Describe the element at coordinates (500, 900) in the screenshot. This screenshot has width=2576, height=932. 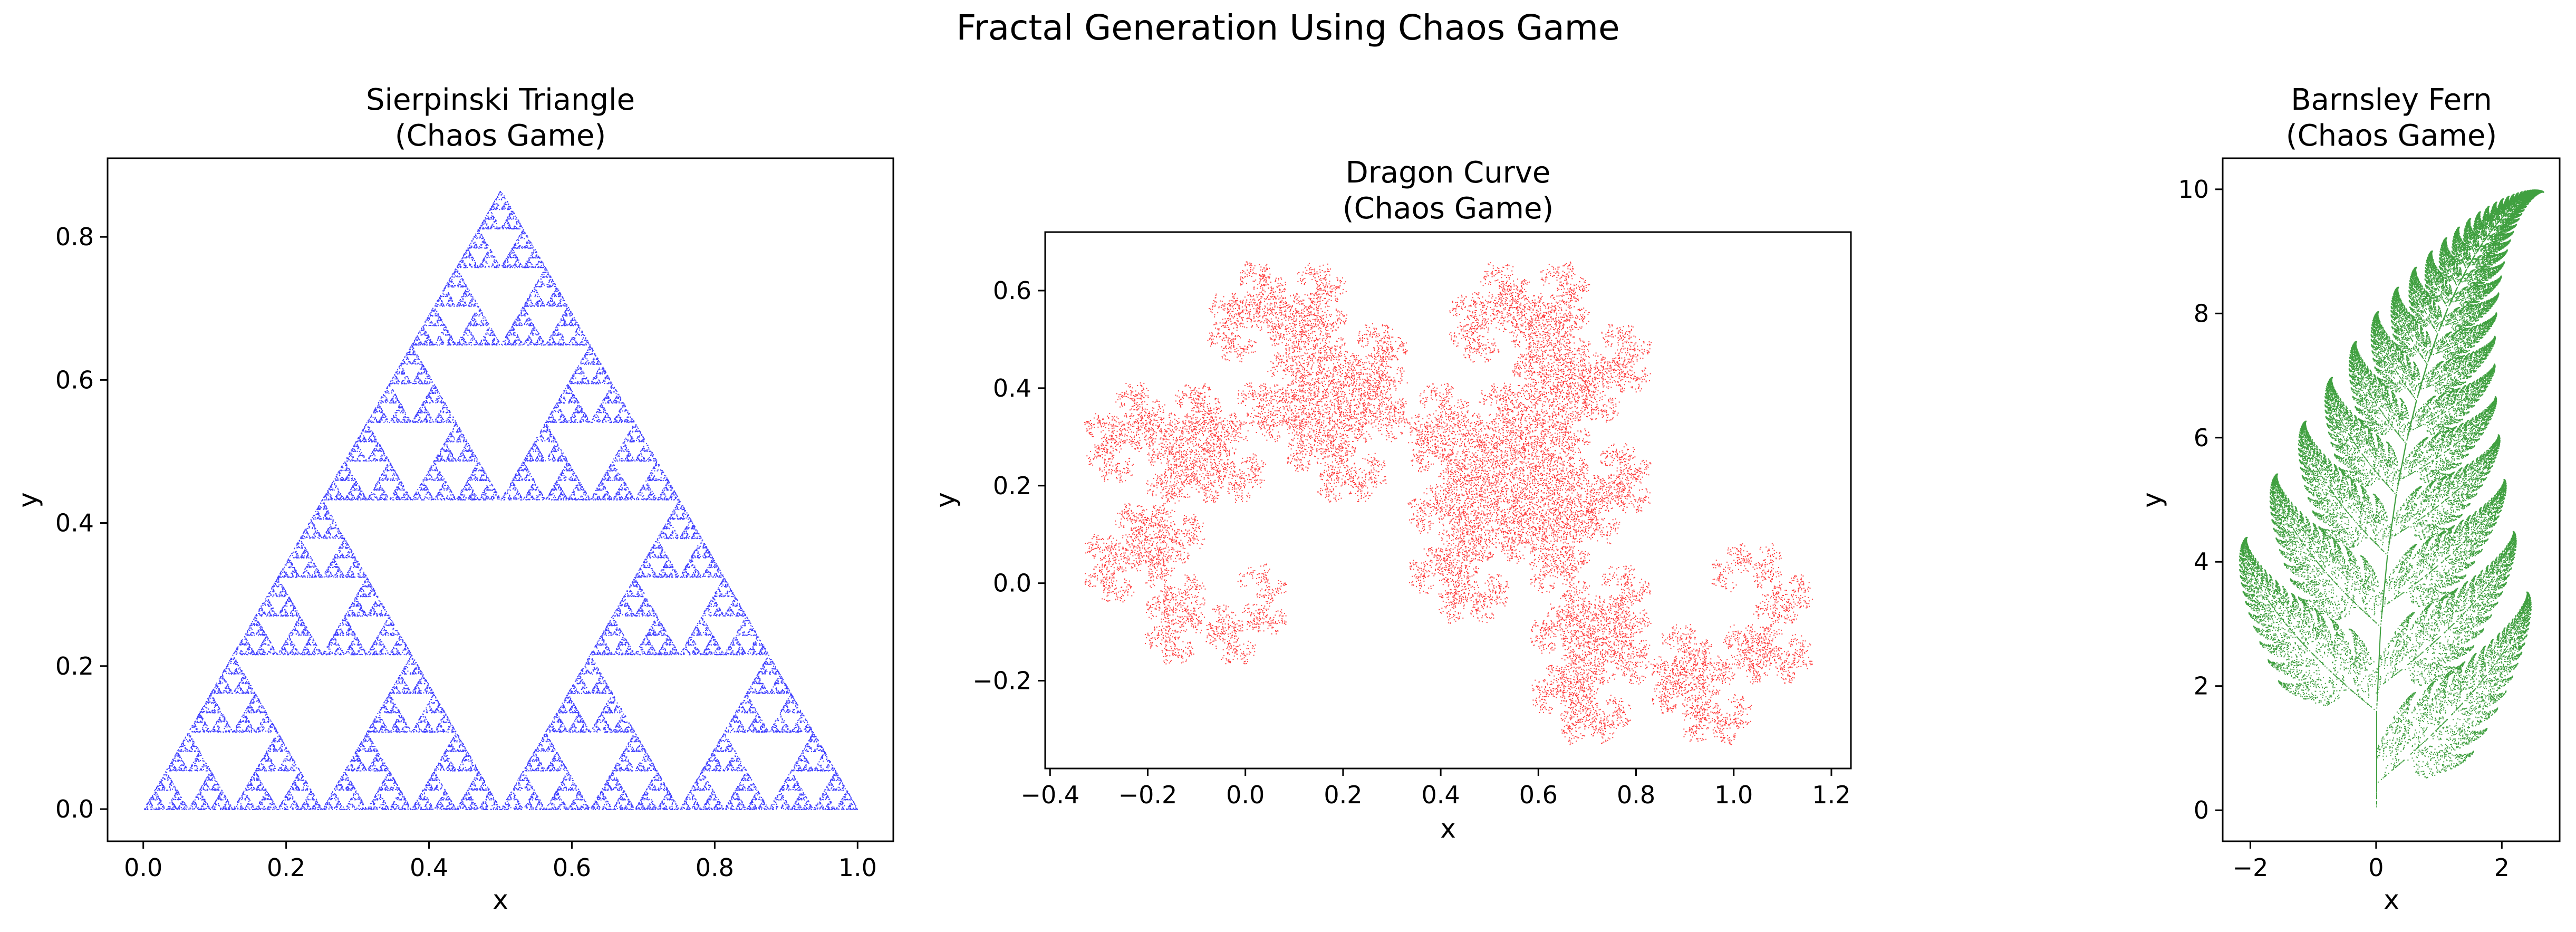
I see `sierpinski-x-axis-label: x` at that location.